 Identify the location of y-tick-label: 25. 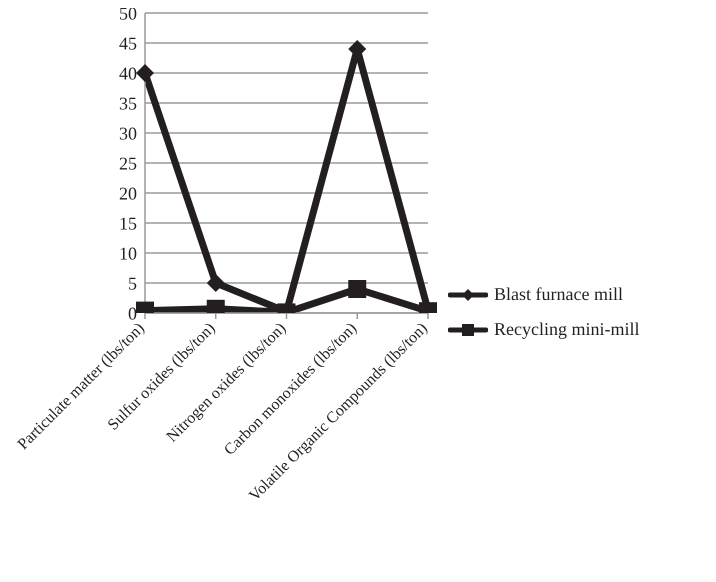
(128, 163).